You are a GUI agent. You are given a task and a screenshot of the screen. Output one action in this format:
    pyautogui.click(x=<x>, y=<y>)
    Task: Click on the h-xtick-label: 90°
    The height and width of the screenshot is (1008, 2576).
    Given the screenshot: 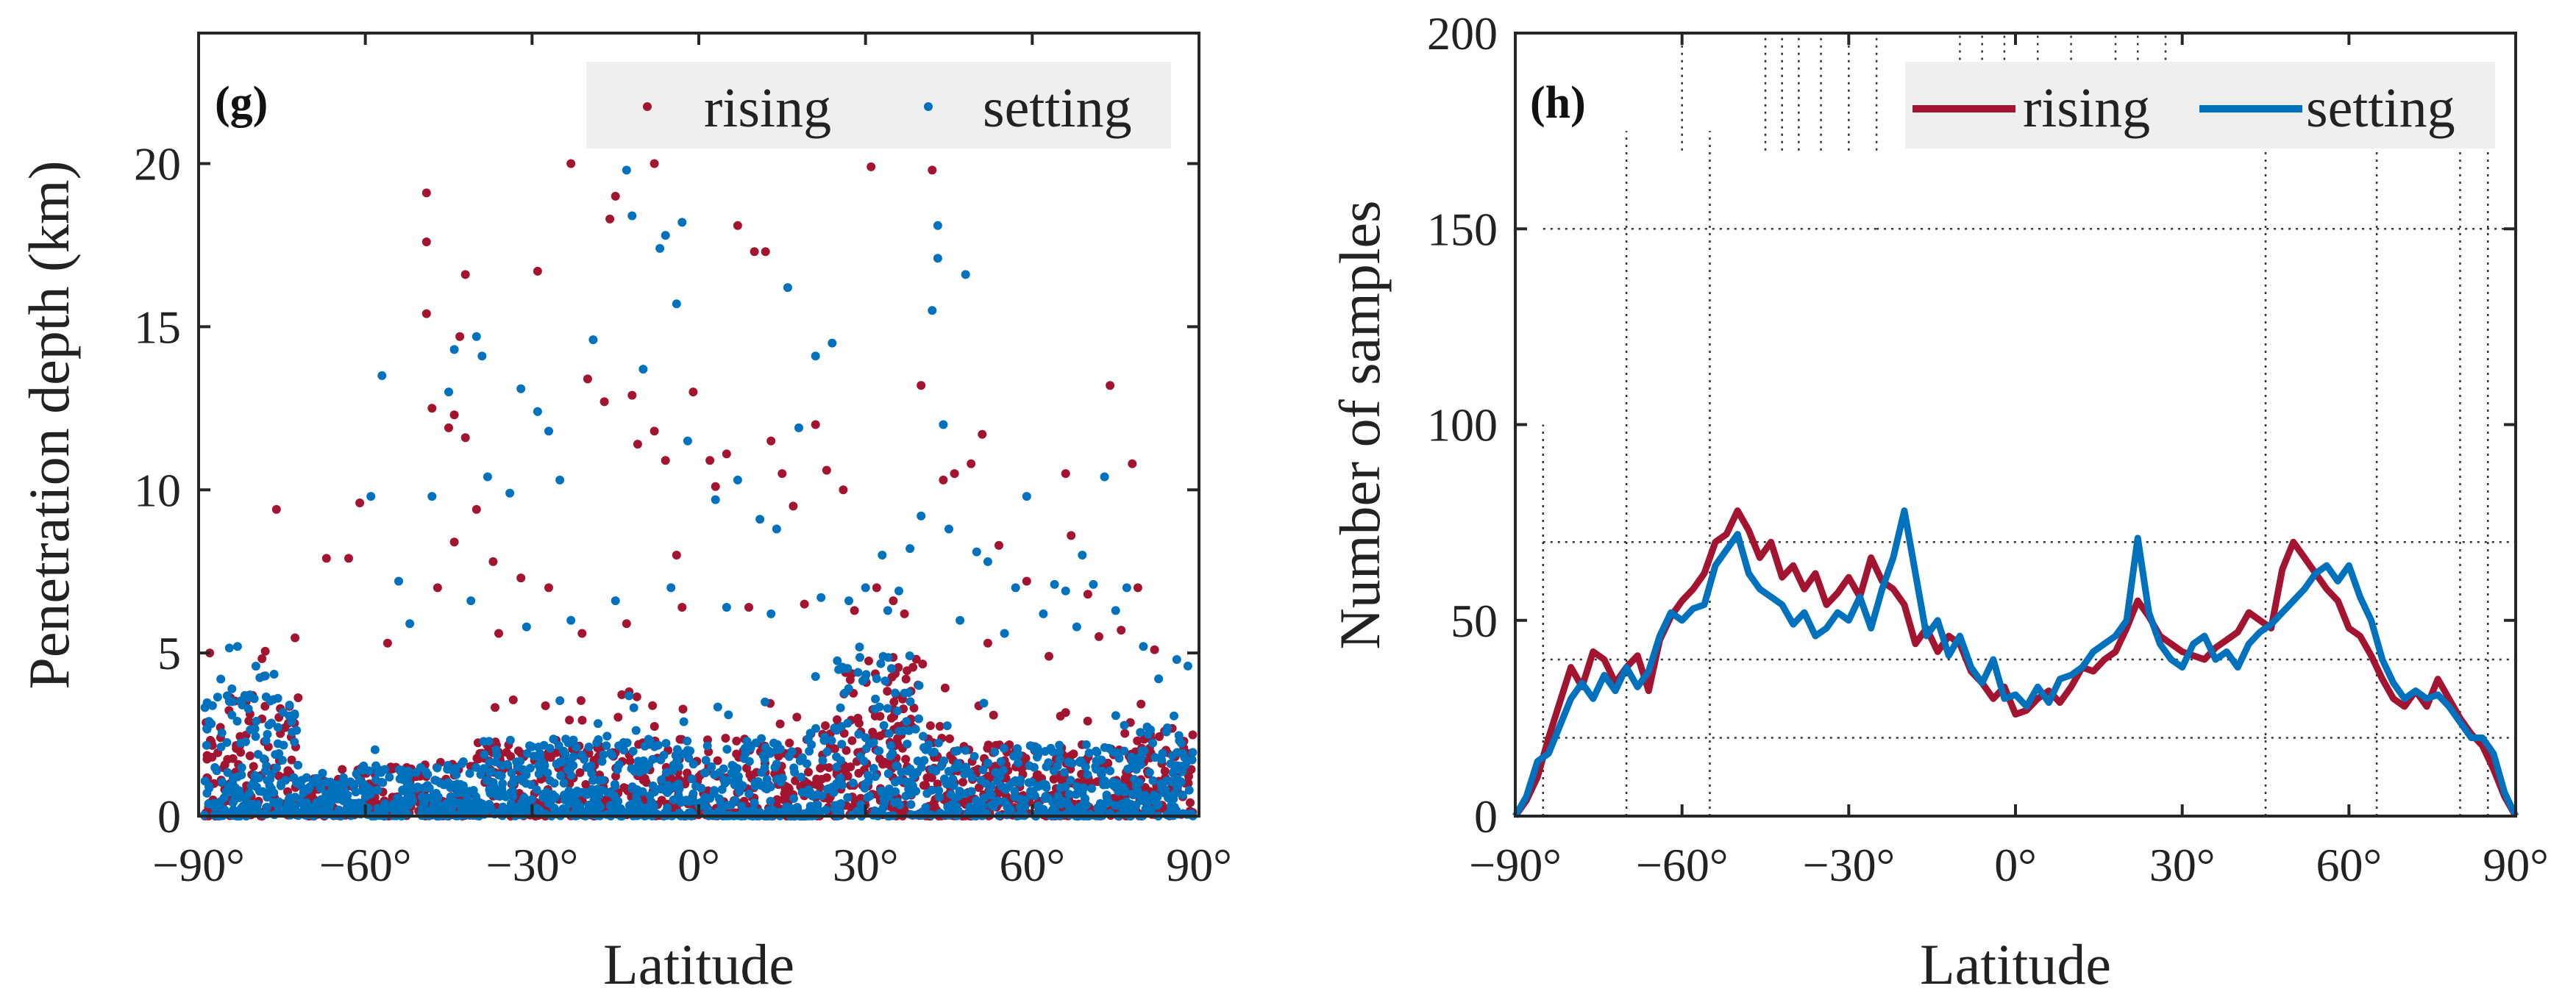 What is the action you would take?
    pyautogui.click(x=2516, y=865)
    